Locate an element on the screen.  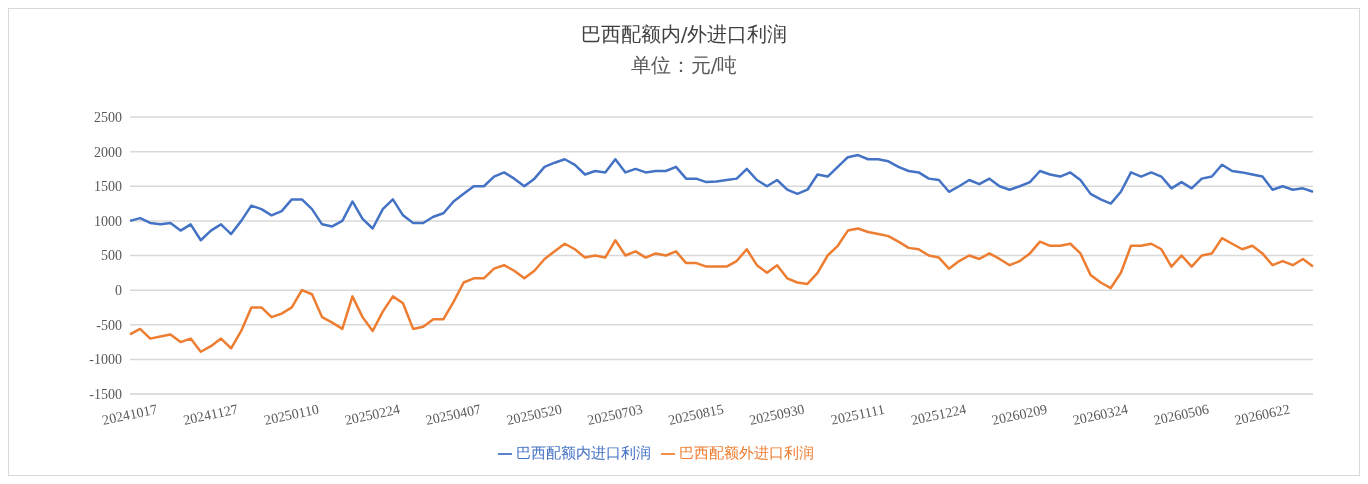
x-tick-label: 20251224 is located at coordinates (938, 414).